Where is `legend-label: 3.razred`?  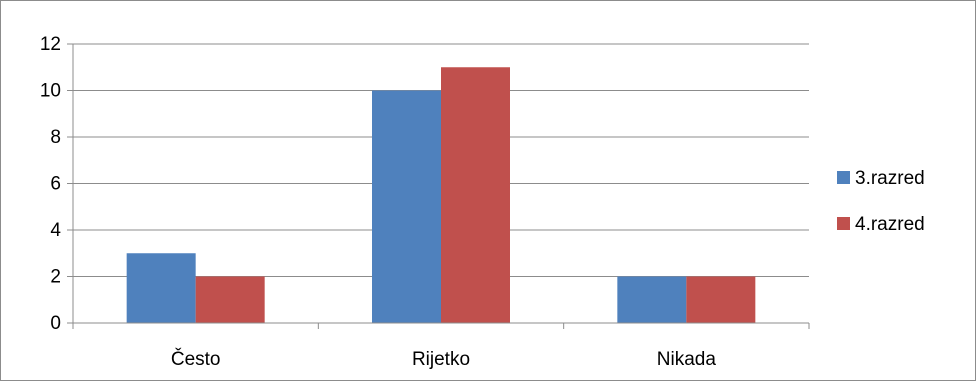
legend-label: 3.razred is located at coordinates (890, 178).